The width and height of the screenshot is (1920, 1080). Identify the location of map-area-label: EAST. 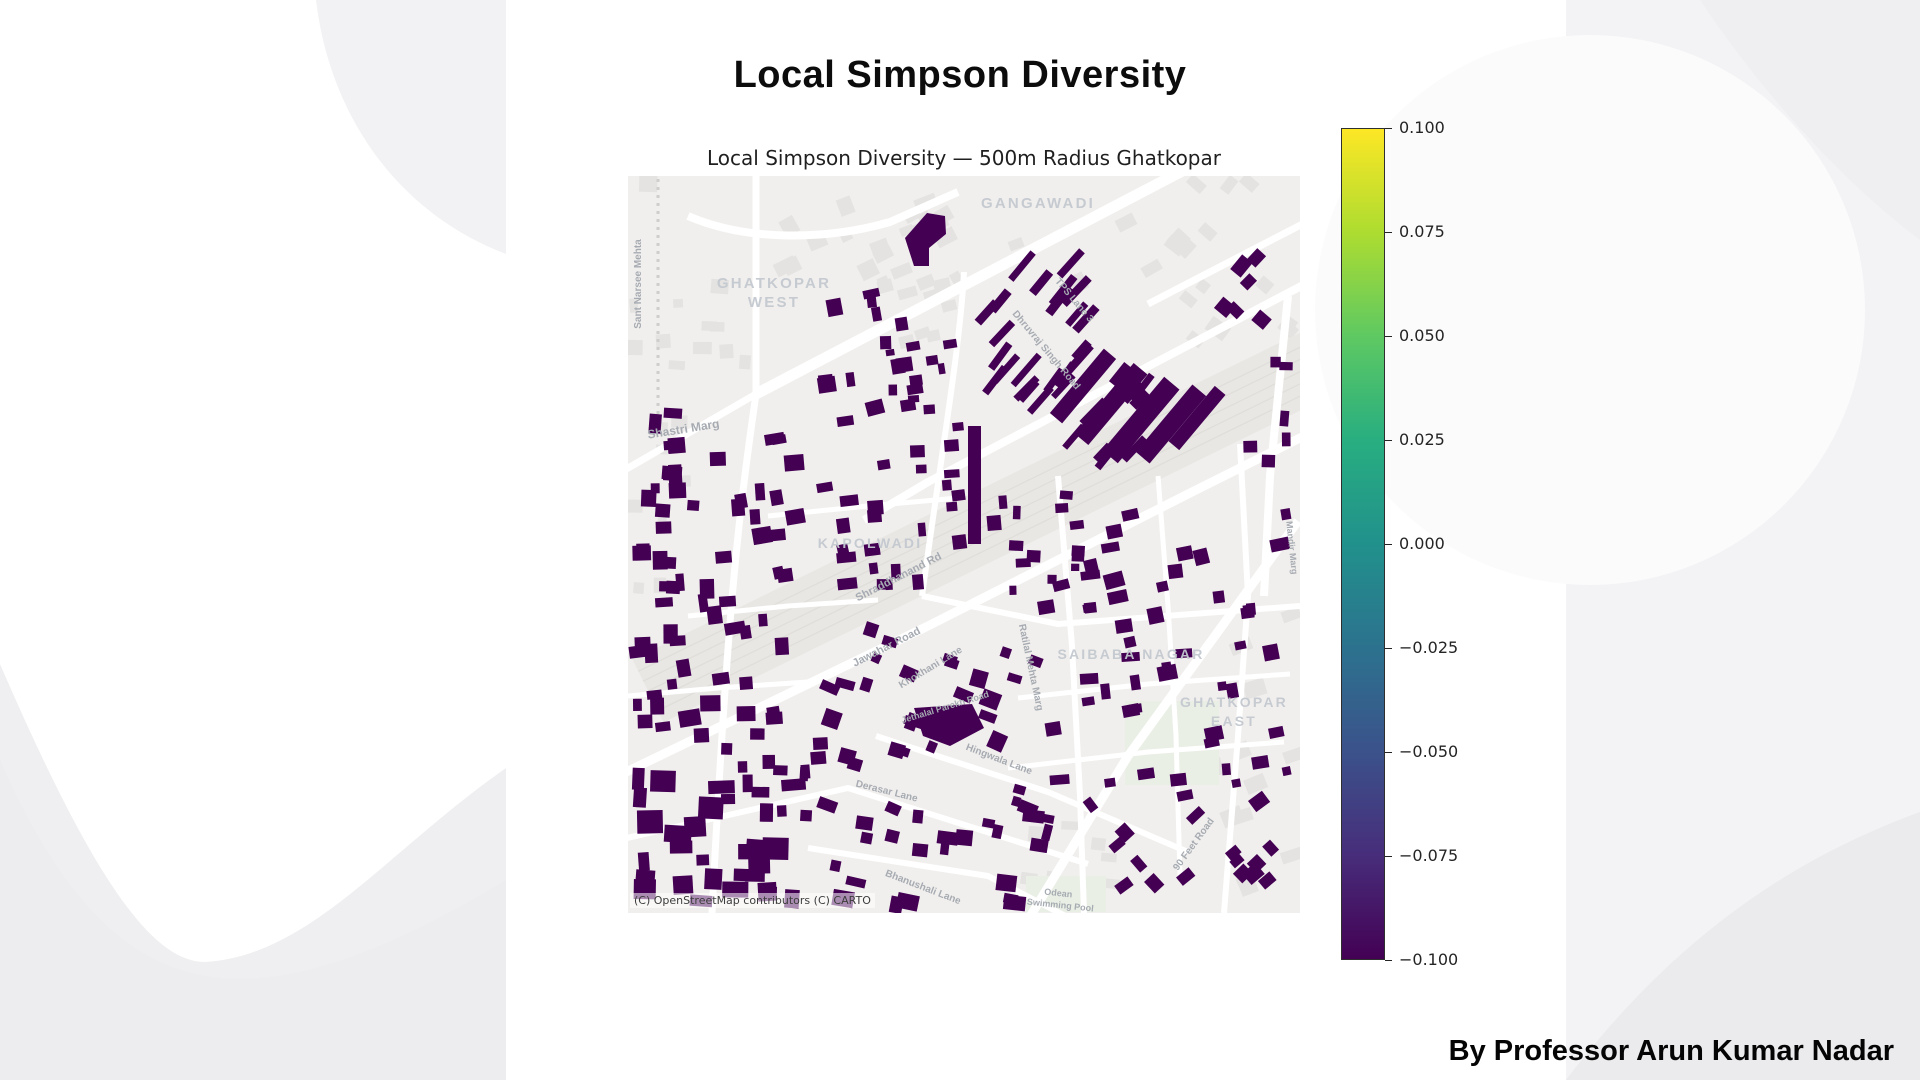
(1234, 721).